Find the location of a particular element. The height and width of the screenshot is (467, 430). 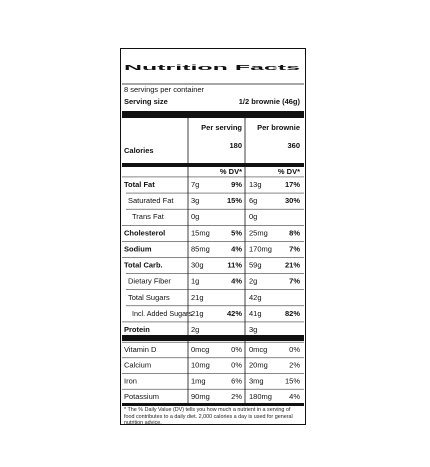

amount: 10mg is located at coordinates (200, 365).